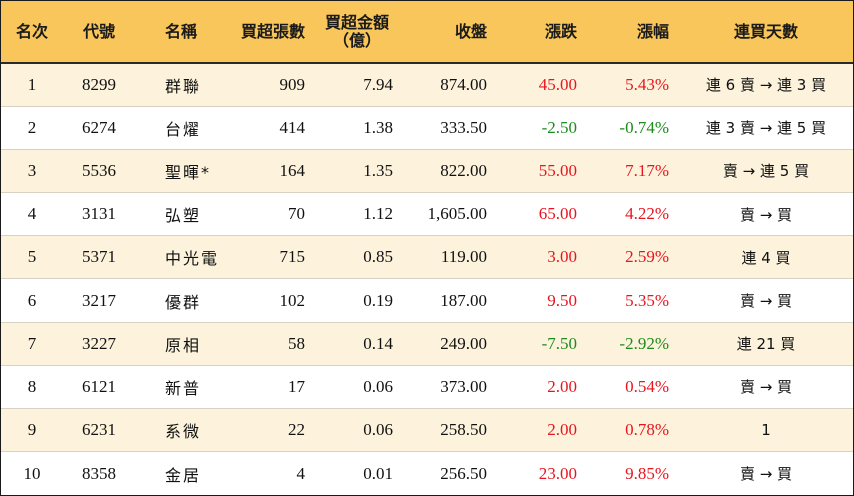 This screenshot has height=496, width=854. What do you see at coordinates (268, 300) in the screenshot?
I see `cell-net-lots: 102` at bounding box center [268, 300].